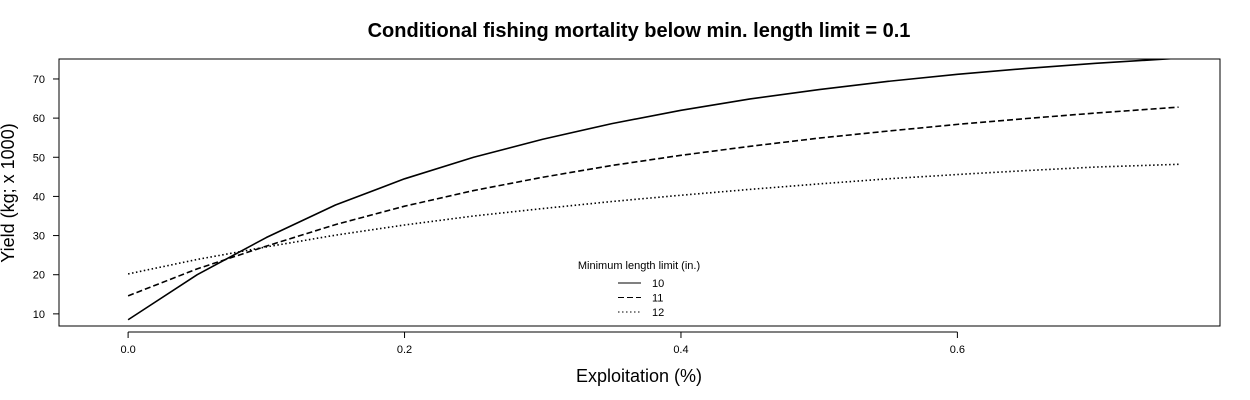 The height and width of the screenshot is (400, 1250). What do you see at coordinates (658, 284) in the screenshot?
I see `legend-label-10: 10` at bounding box center [658, 284].